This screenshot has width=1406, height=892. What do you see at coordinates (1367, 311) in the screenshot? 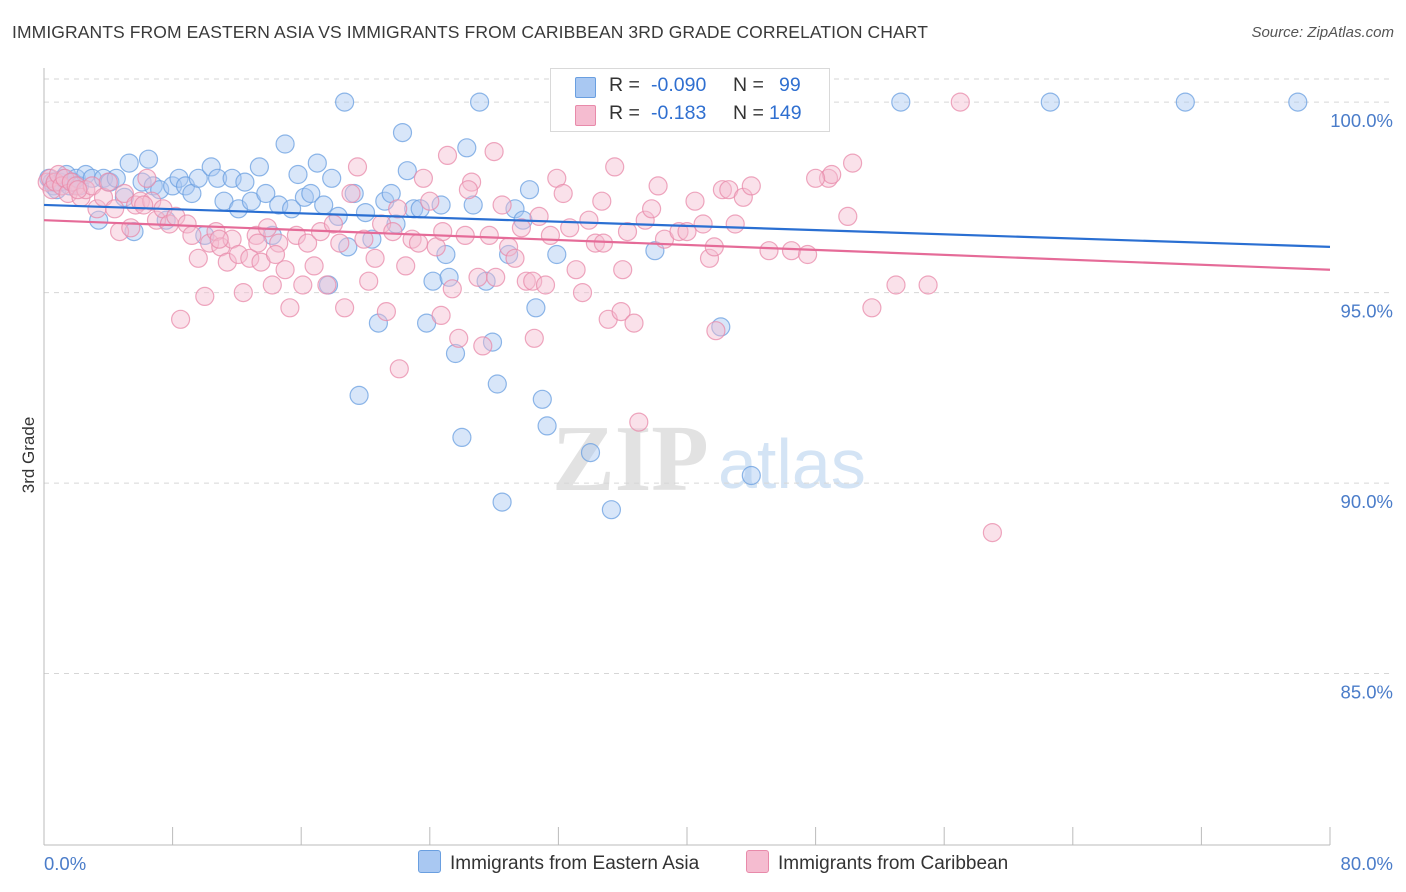
I see `y-tick-label: 95.0%` at bounding box center [1367, 311].